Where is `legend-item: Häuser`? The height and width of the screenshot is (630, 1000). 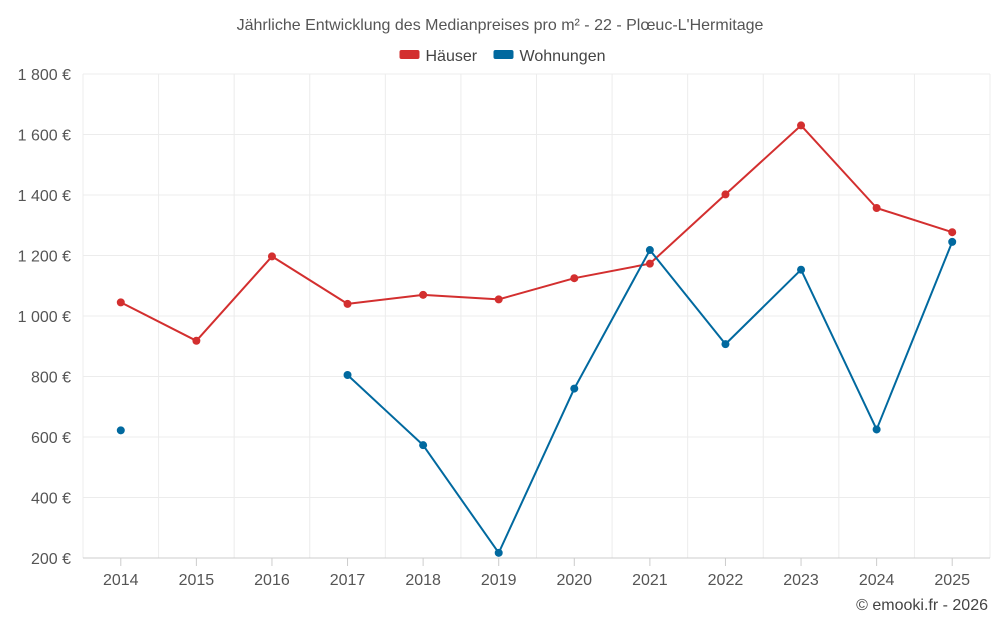 legend-item: Häuser is located at coordinates (438, 56).